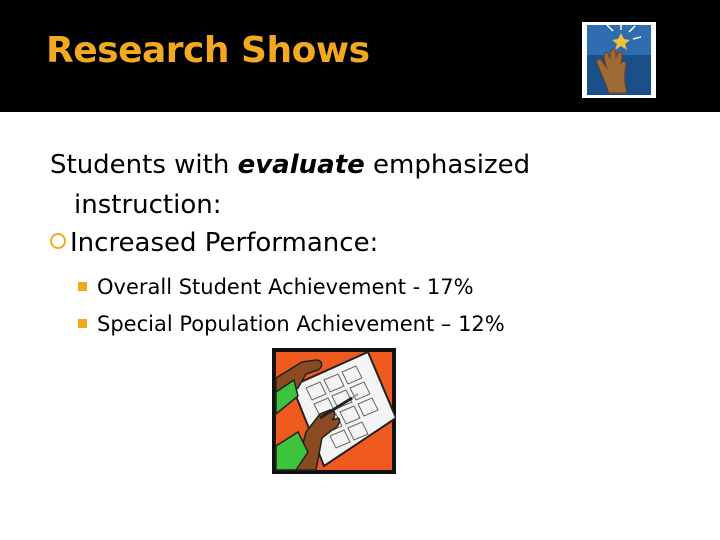  What do you see at coordinates (144, 165) in the screenshot?
I see `intro-prefix: Students with` at bounding box center [144, 165].